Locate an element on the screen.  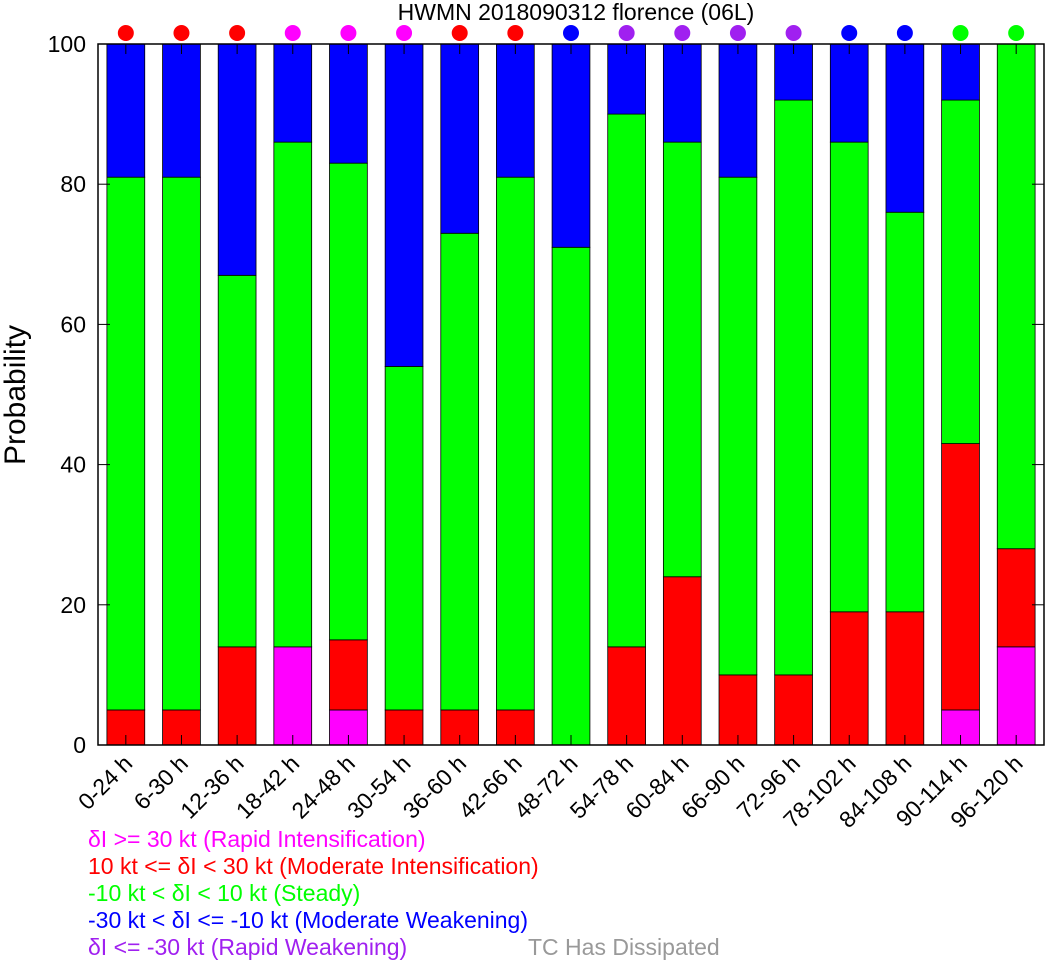
bar-segment-90-114 h-s3 is located at coordinates (960, 72).